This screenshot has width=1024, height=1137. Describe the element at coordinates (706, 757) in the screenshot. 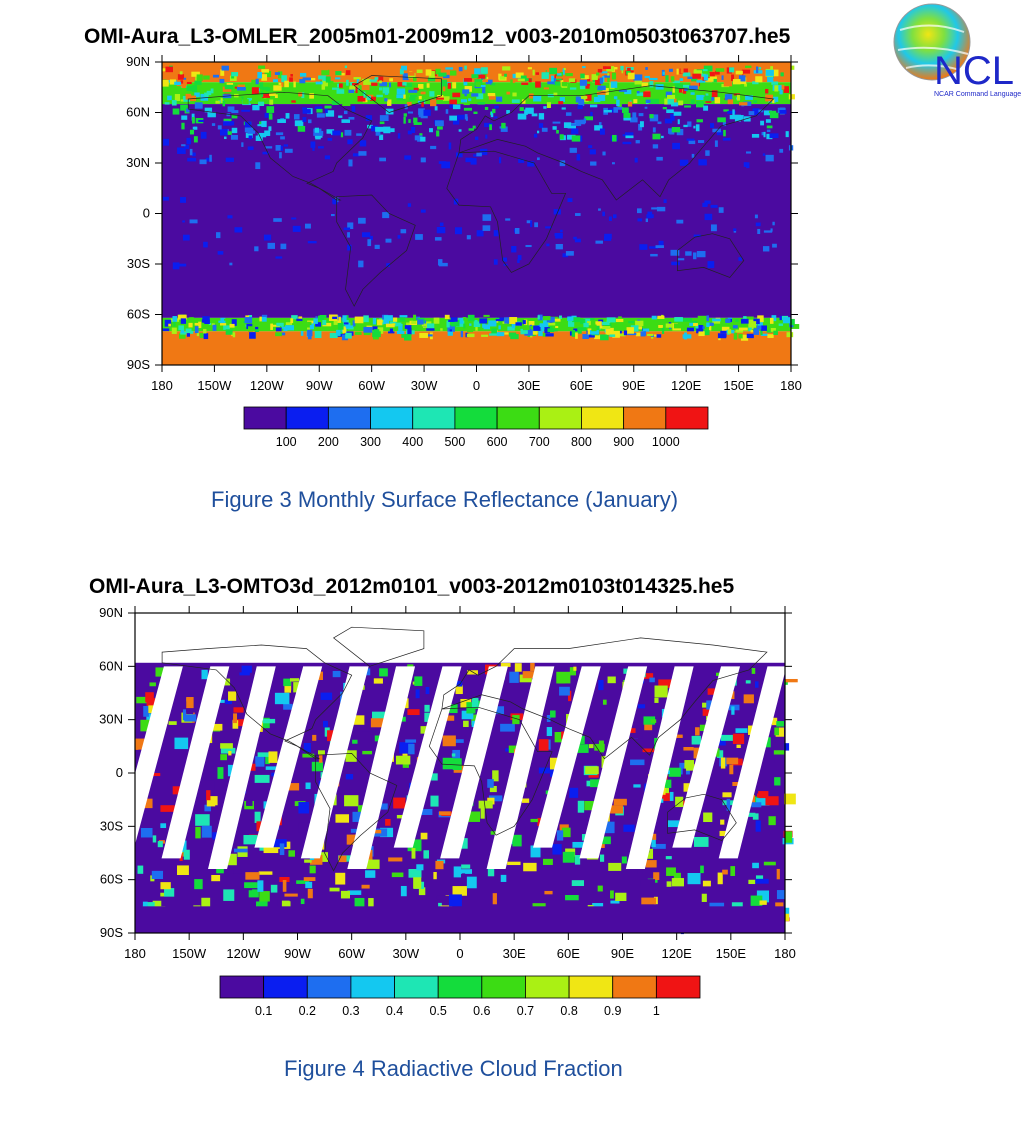

I see `missing-data-swath` at that location.